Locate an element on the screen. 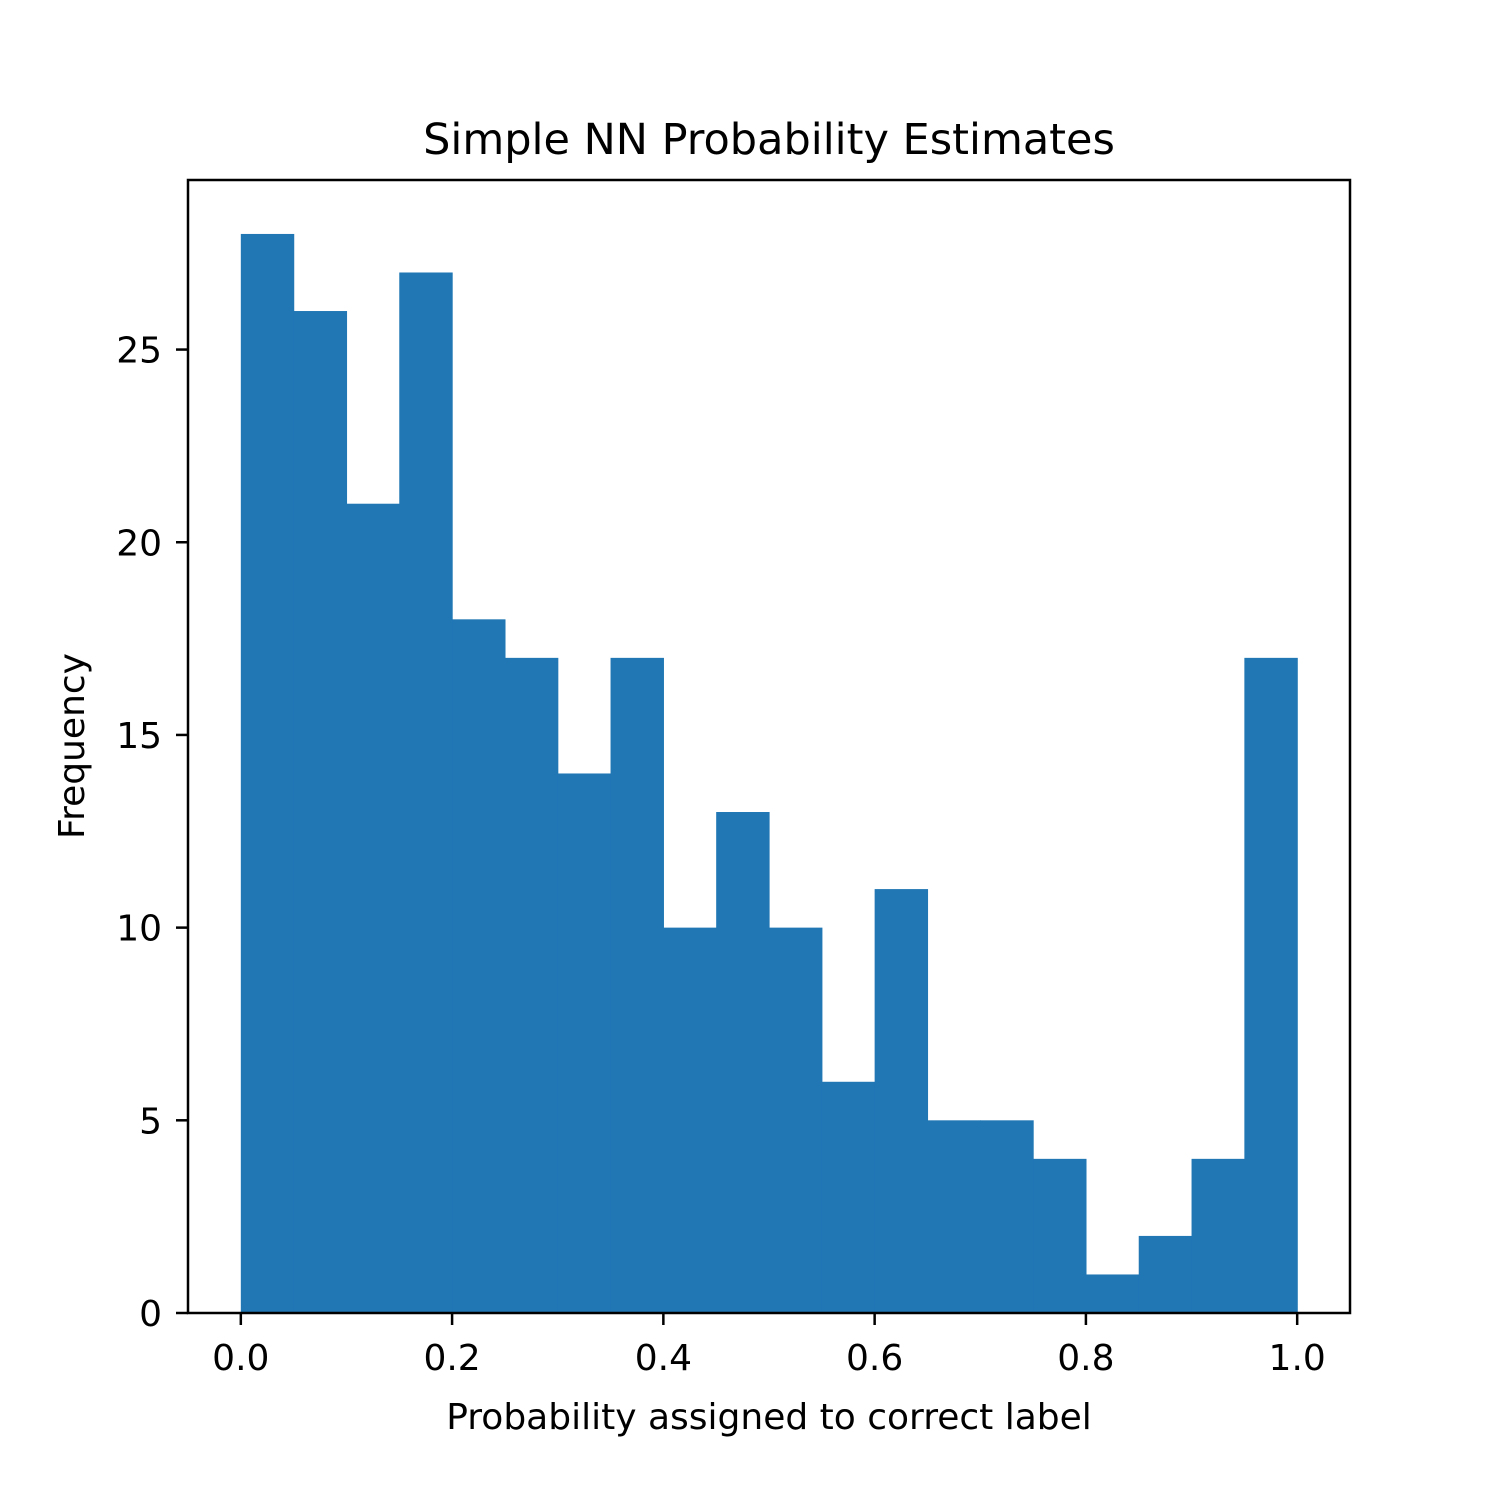 Image resolution: width=1500 pixels, height=1500 pixels. y-tick-label: 0 is located at coordinates (150, 1314).